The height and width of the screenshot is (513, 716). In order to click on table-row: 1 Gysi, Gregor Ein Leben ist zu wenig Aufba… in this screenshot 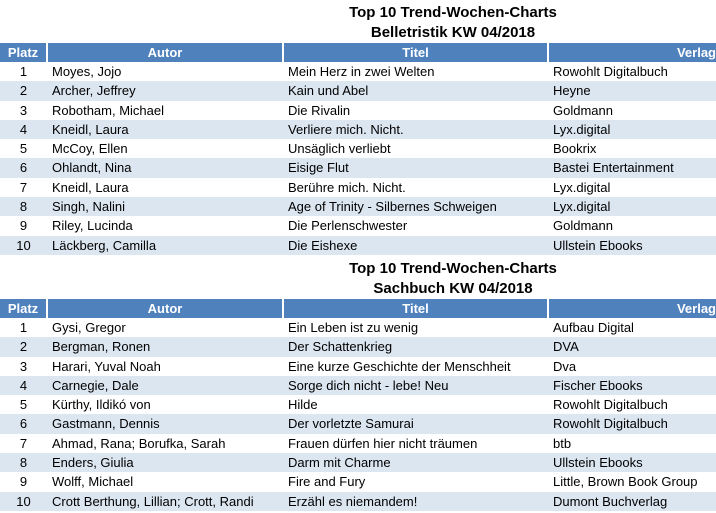, I will do `click(358, 327)`.